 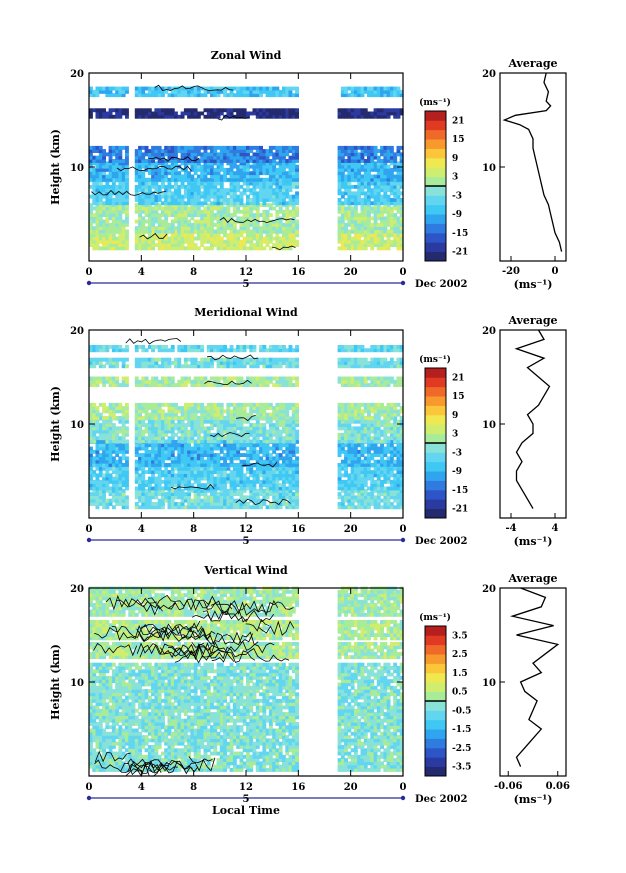 What do you see at coordinates (403, 272) in the screenshot?
I see `x-tick-label: 0` at bounding box center [403, 272].